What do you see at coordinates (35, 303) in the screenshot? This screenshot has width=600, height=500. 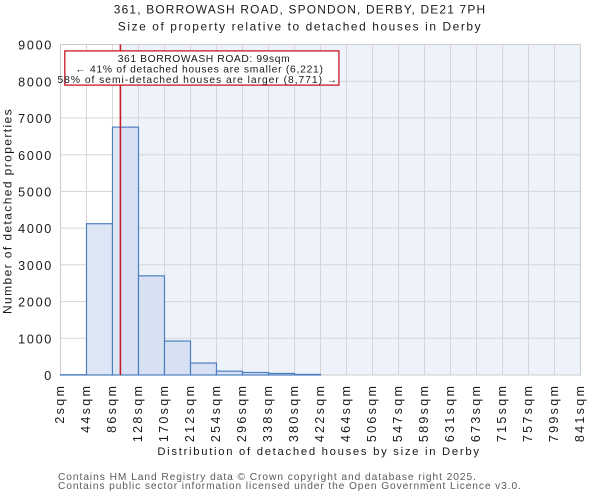 I see `svg-text: 2000` at bounding box center [35, 303].